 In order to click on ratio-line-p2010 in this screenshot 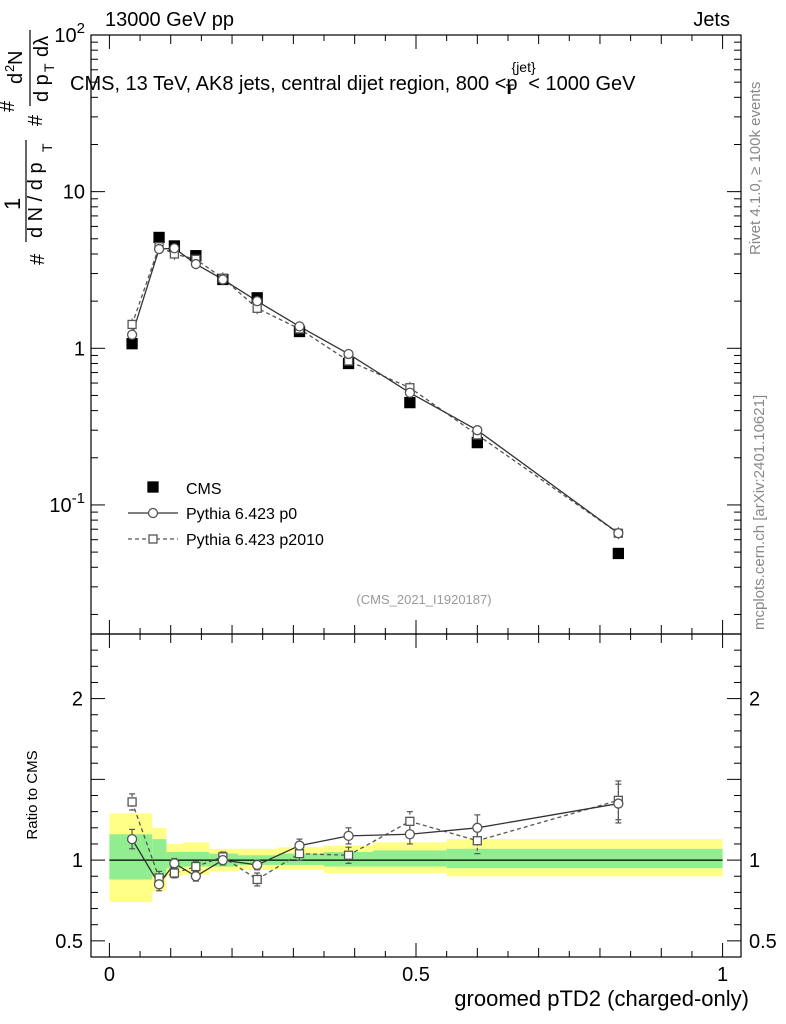, I will do `click(375, 840)`.